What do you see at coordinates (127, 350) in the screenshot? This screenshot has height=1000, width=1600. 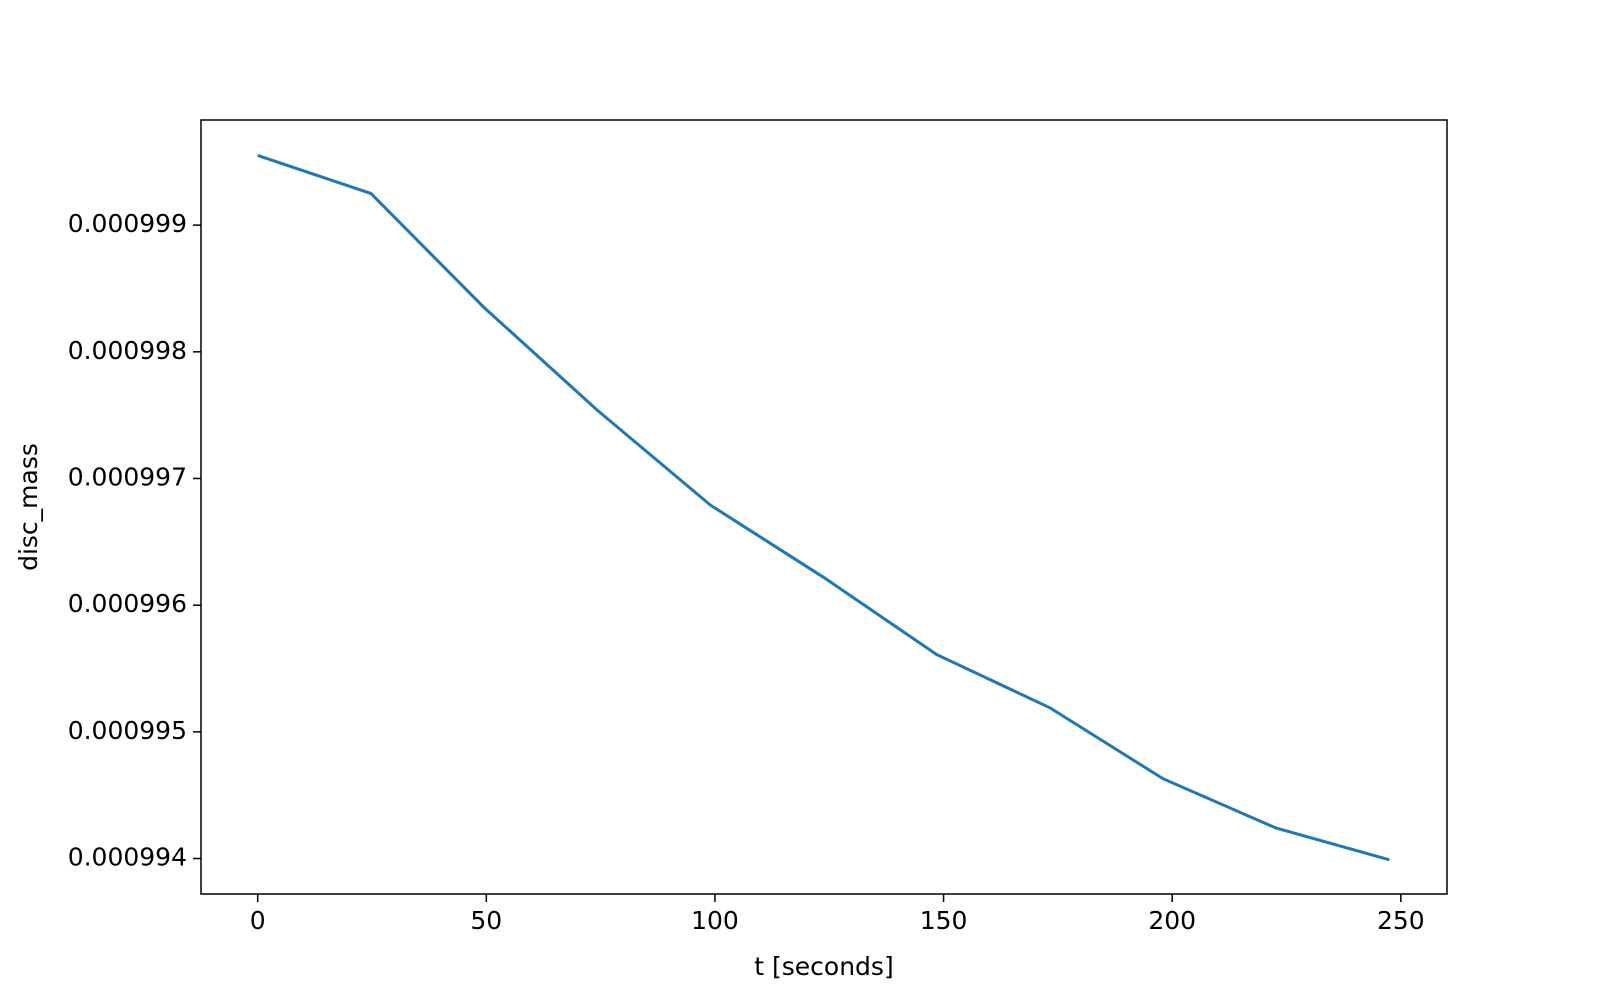 I see `y-tick-label: 0.000998` at bounding box center [127, 350].